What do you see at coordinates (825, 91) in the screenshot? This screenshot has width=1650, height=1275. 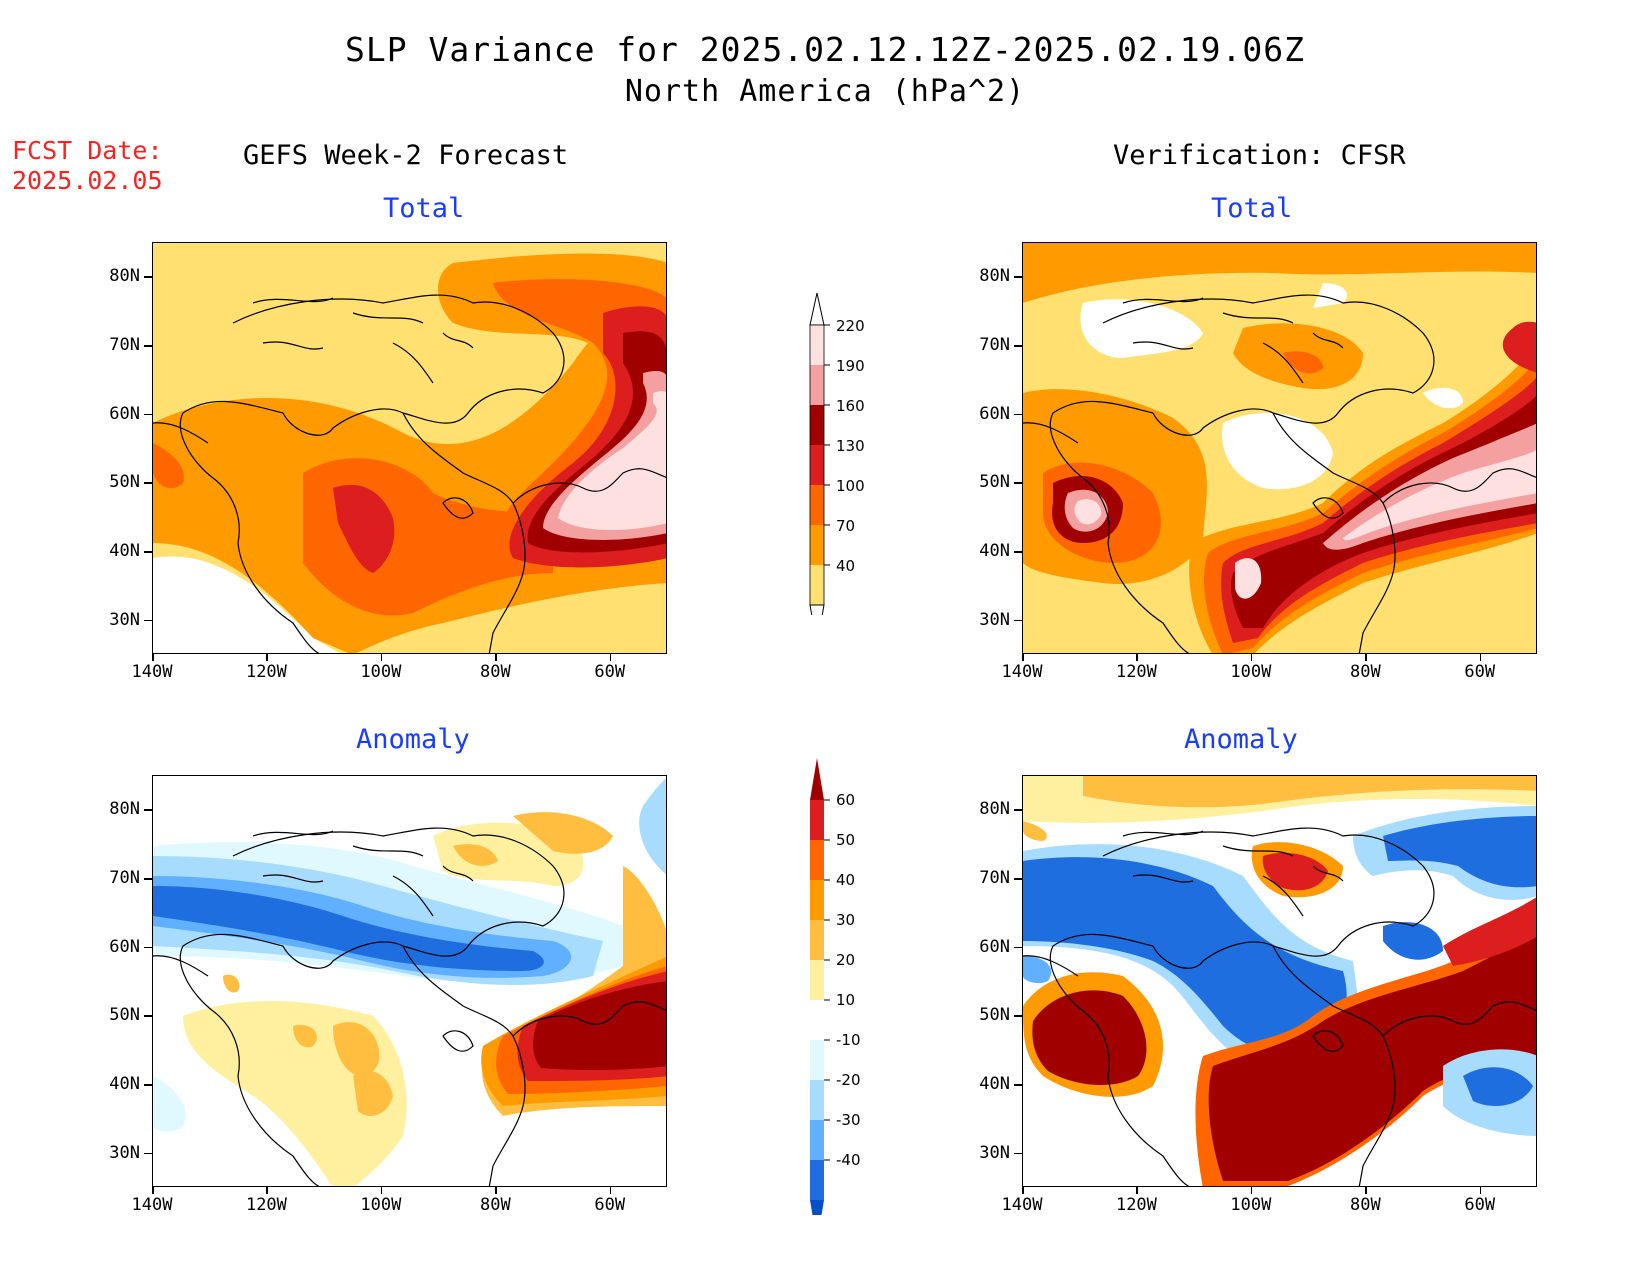 I see `subtitle: North America (hPa^2)` at bounding box center [825, 91].